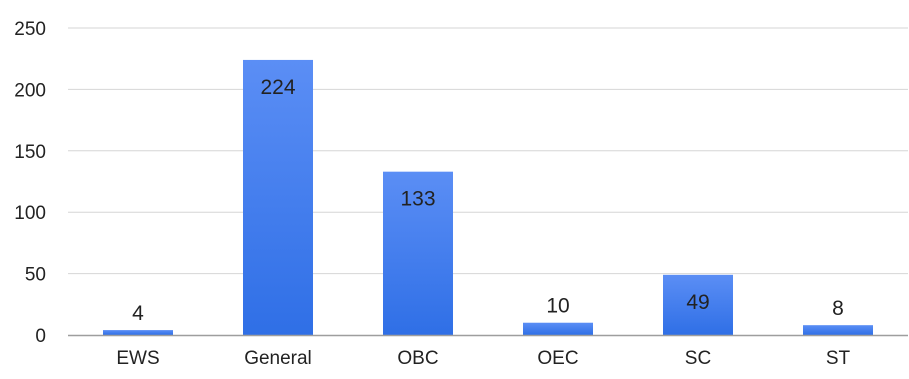 The image size is (909, 379). What do you see at coordinates (35, 275) in the screenshot?
I see `y-tick-label: 50` at bounding box center [35, 275].